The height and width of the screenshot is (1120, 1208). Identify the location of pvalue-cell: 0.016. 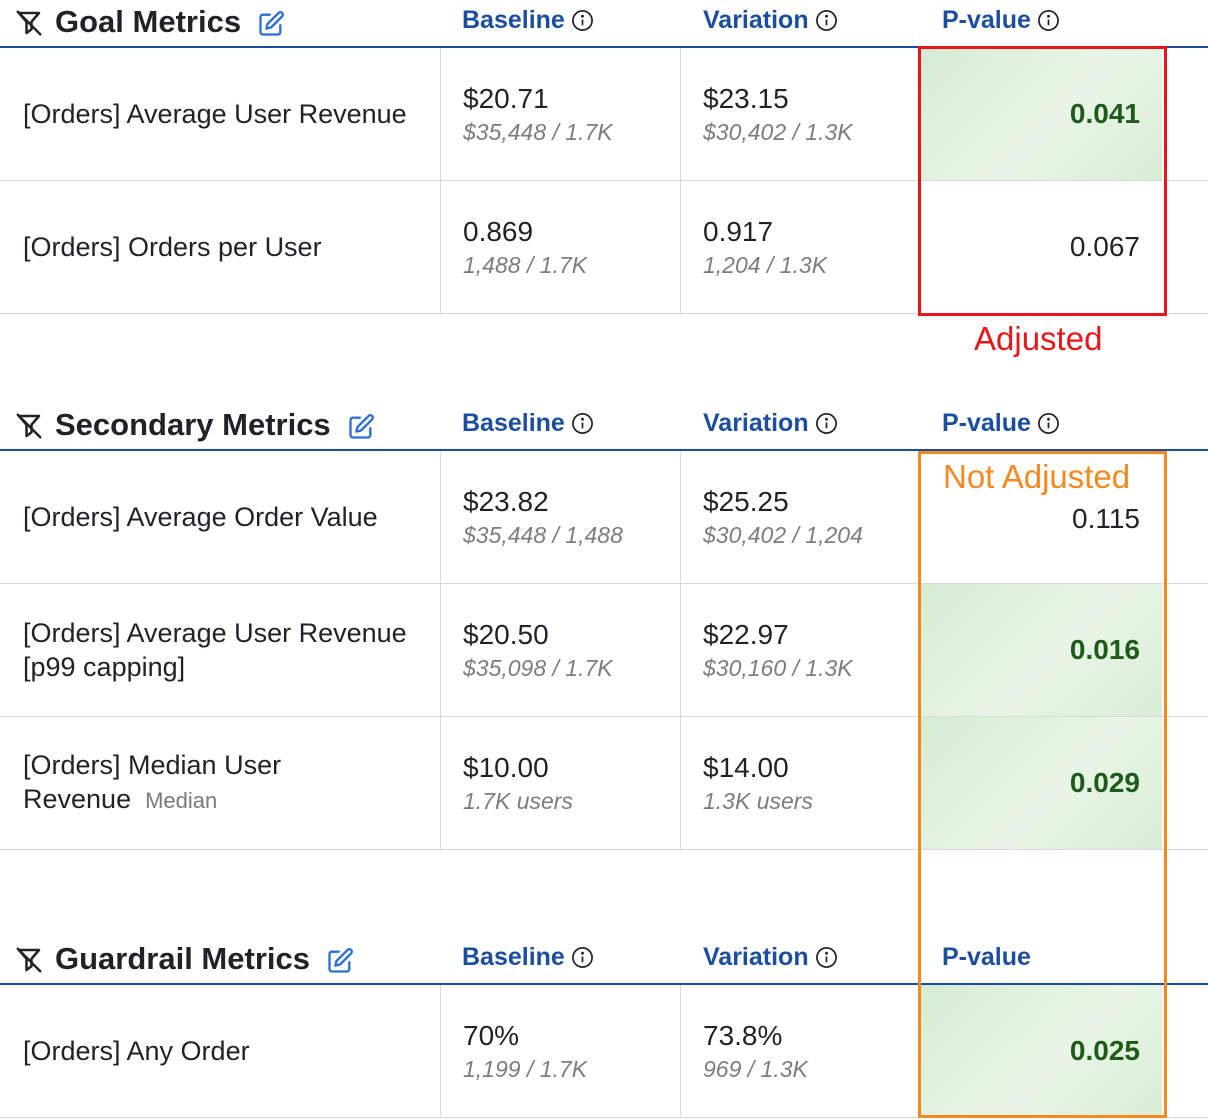
(1041, 650).